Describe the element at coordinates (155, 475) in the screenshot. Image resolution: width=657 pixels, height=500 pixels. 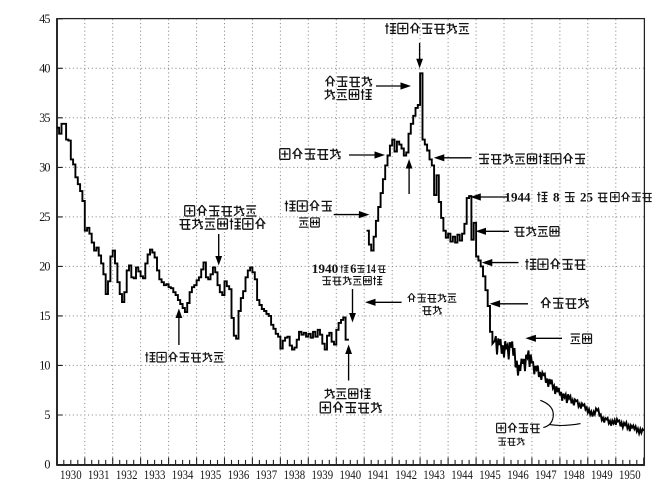
I see `svg-text: 1933` at that location.